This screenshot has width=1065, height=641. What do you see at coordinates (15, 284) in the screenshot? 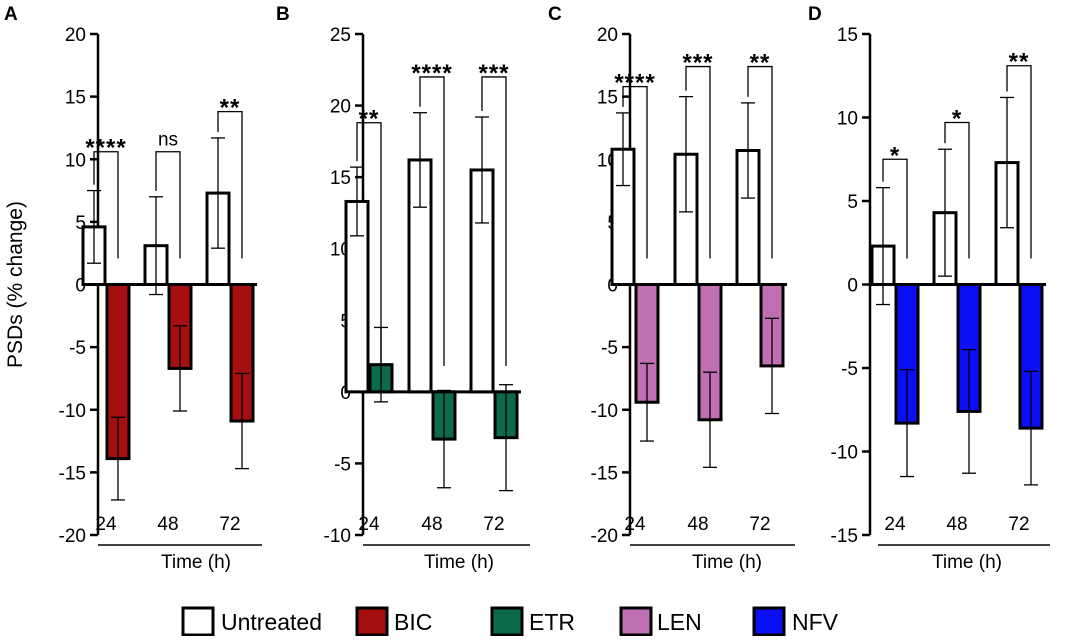
I see `y-axis-title: PSDs (% change)` at bounding box center [15, 284].